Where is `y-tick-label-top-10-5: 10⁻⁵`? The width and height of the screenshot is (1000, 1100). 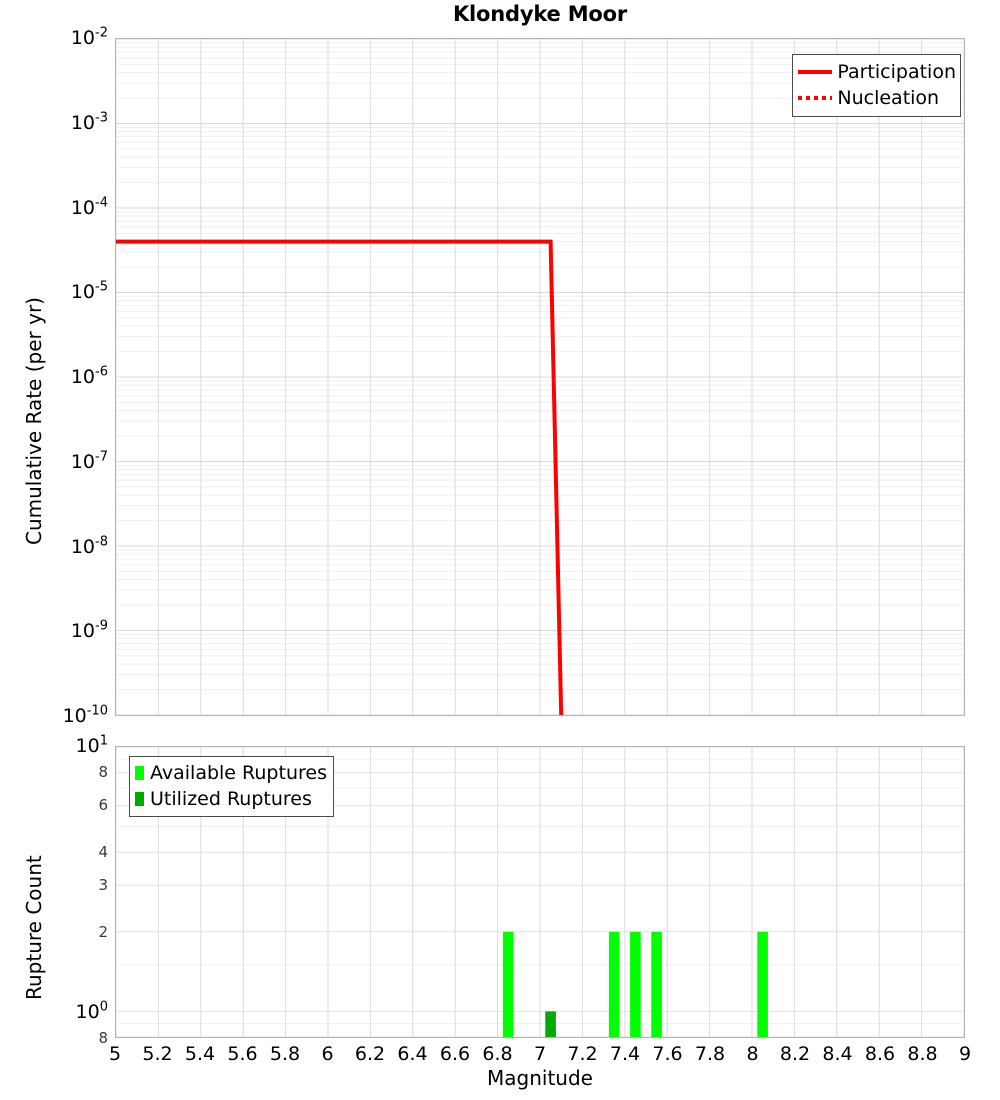 y-tick-label-top-10-5: 10⁻⁵ is located at coordinates (89, 291).